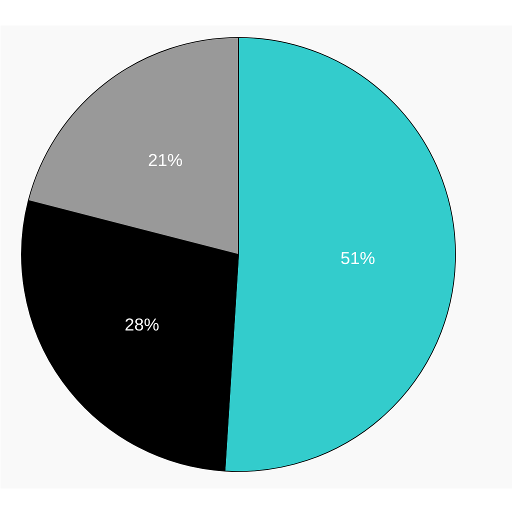  What do you see at coordinates (165, 160) in the screenshot?
I see `data-label: 21%` at bounding box center [165, 160].